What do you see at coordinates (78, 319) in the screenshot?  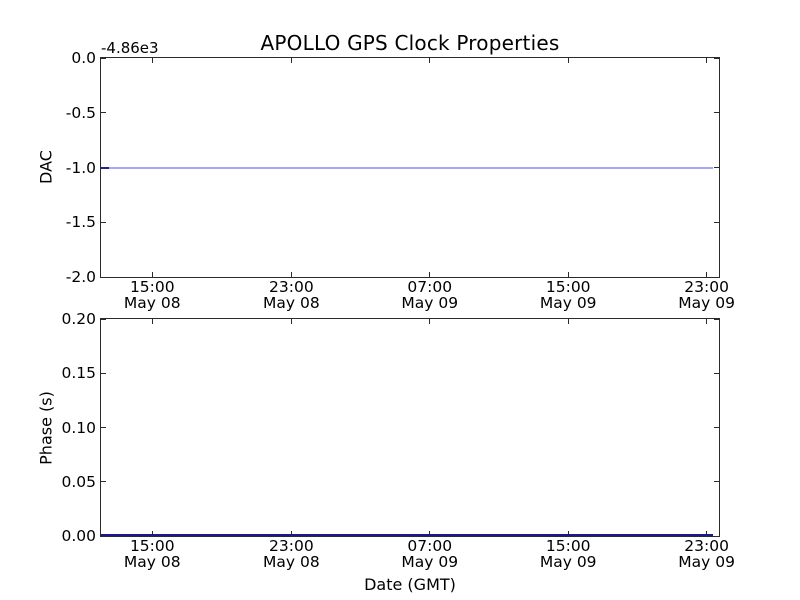 I see `y-tick-label: 0.20` at bounding box center [78, 319].